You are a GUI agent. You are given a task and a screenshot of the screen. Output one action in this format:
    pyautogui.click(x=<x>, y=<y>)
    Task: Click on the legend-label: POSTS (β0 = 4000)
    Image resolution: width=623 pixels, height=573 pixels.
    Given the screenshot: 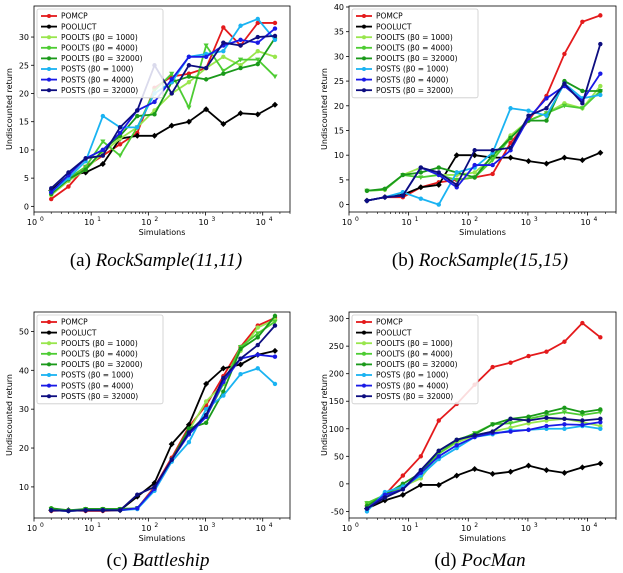 What is the action you would take?
    pyautogui.click(x=412, y=385)
    